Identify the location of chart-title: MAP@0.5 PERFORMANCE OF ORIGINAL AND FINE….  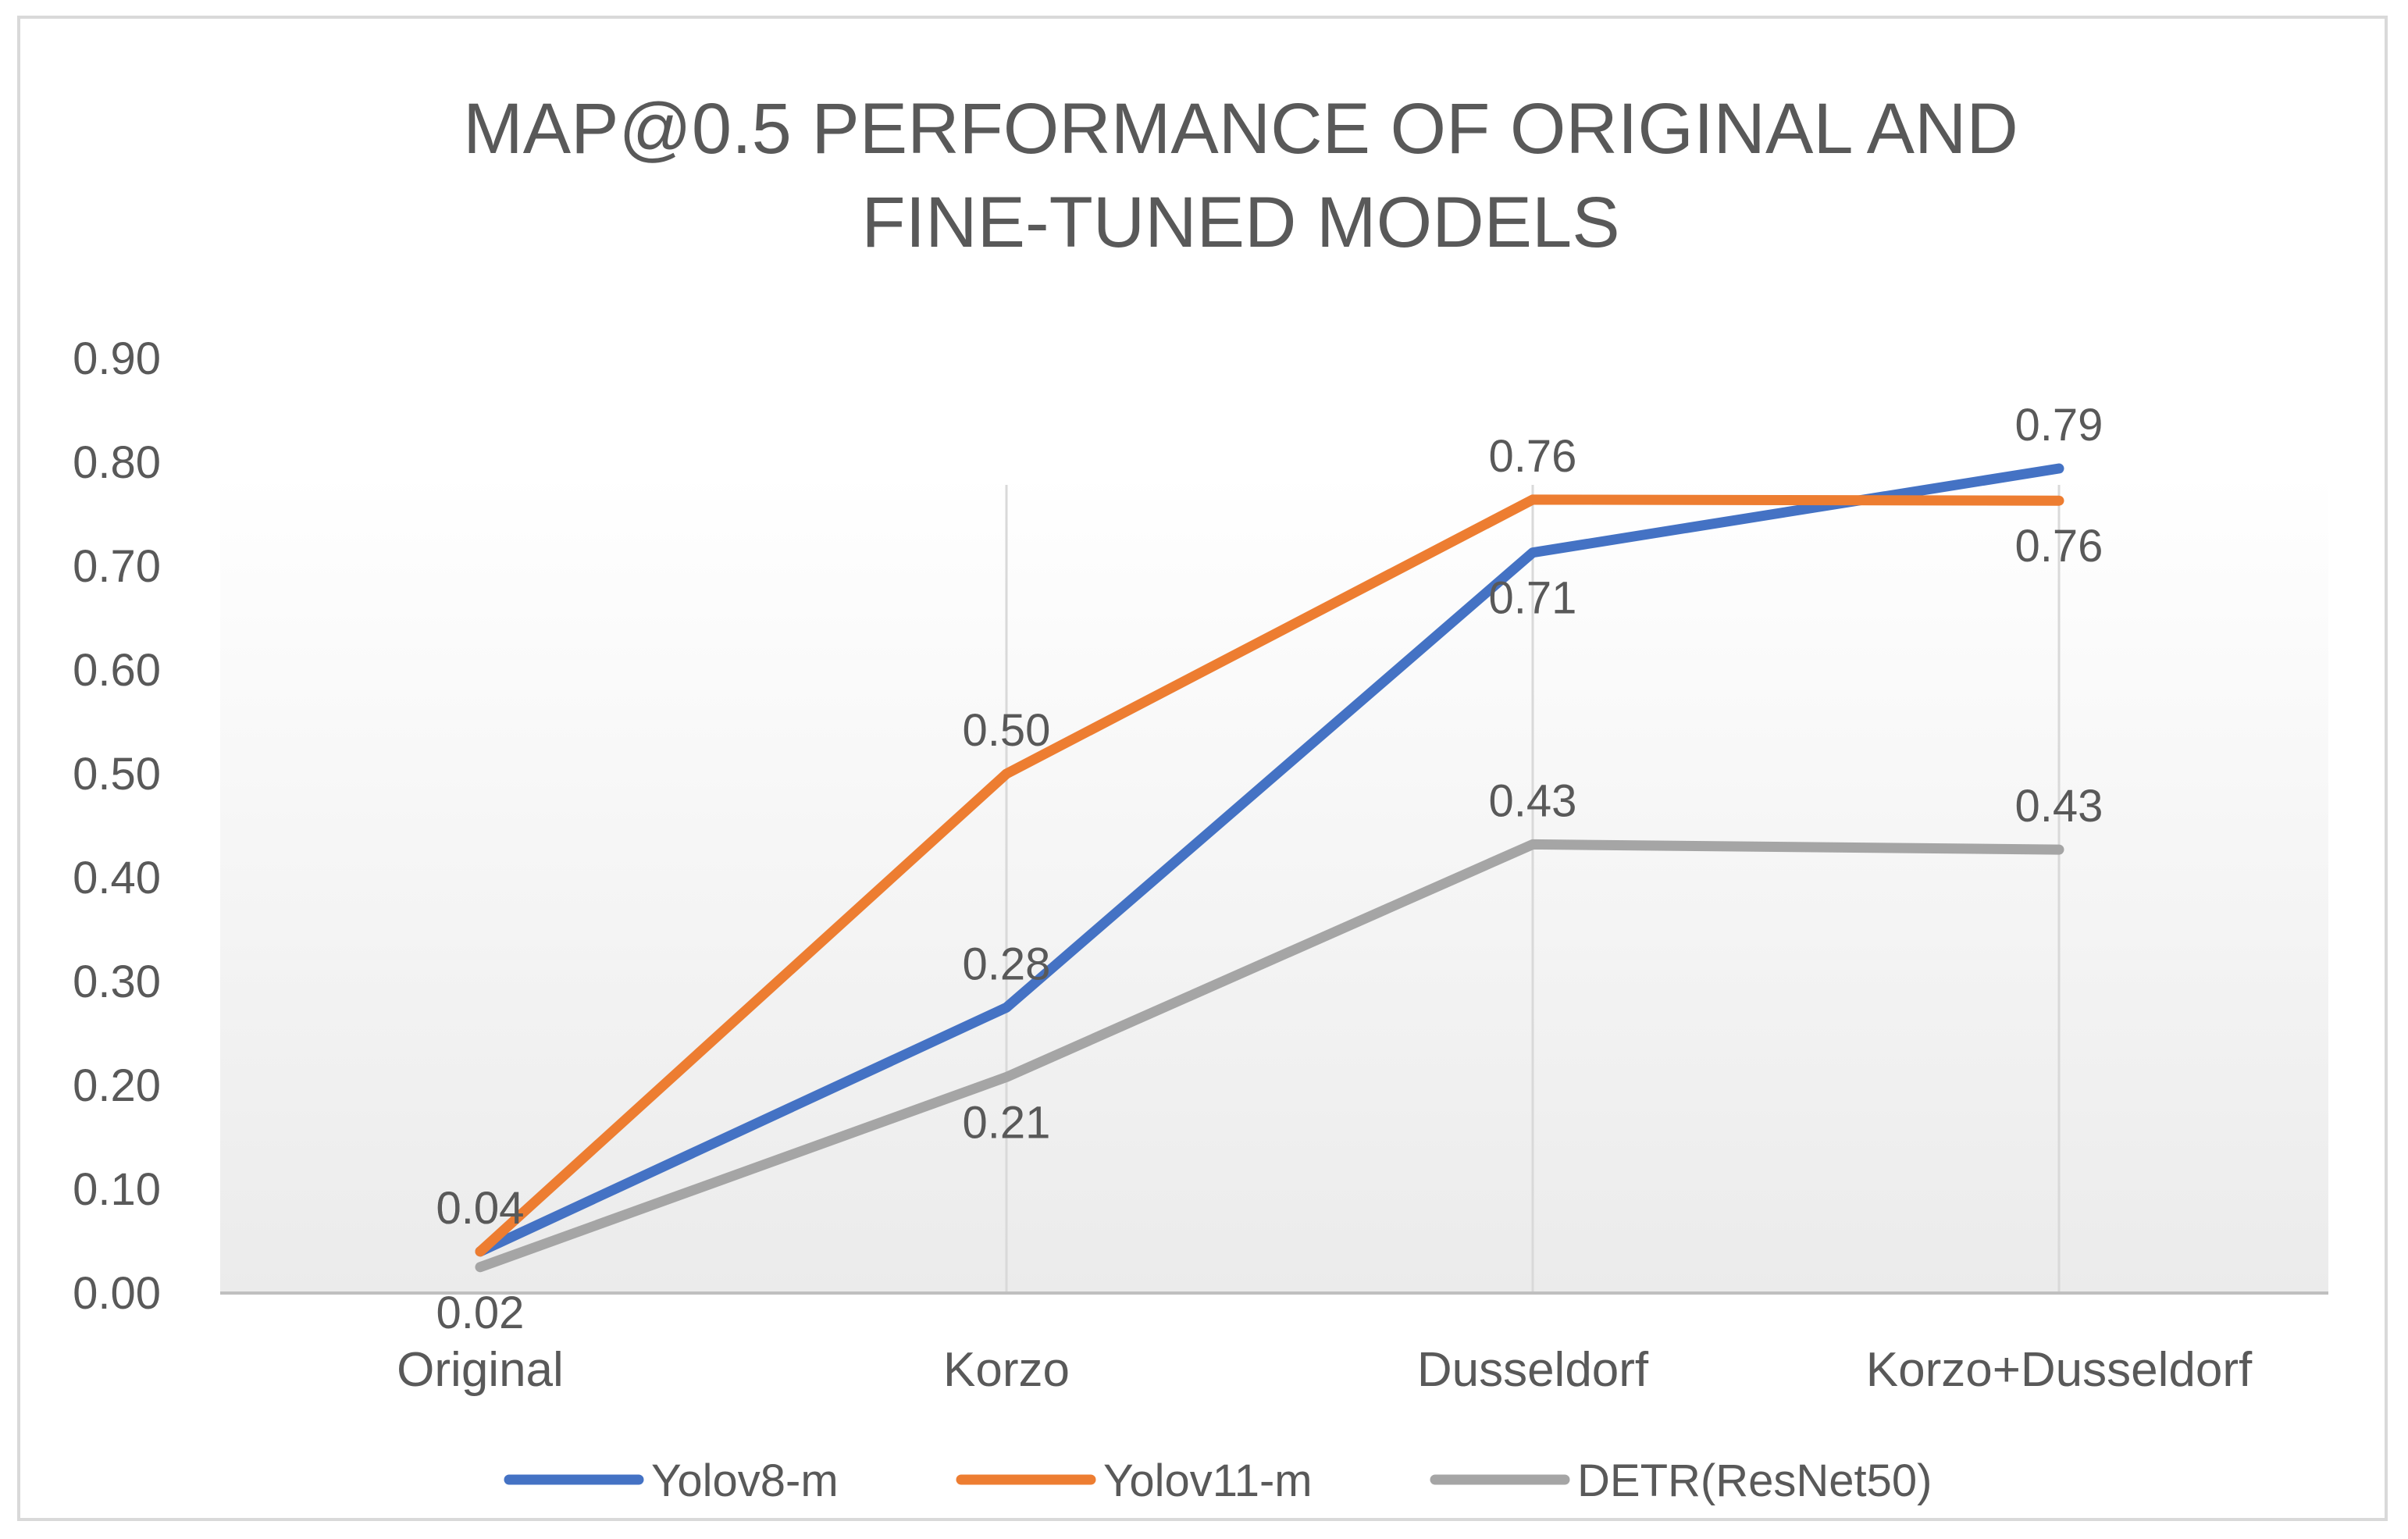
(1240, 175).